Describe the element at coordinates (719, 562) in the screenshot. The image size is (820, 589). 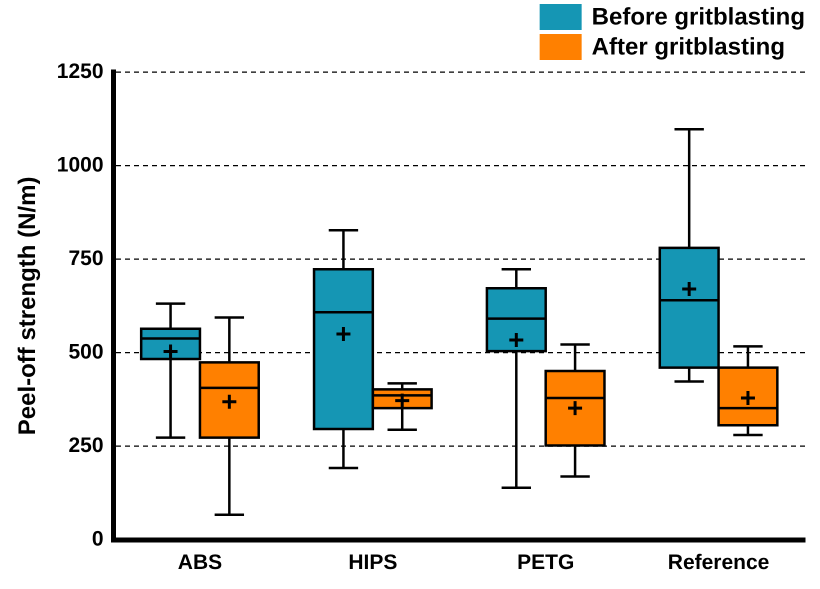
I see `x-tick-label: Reference` at that location.